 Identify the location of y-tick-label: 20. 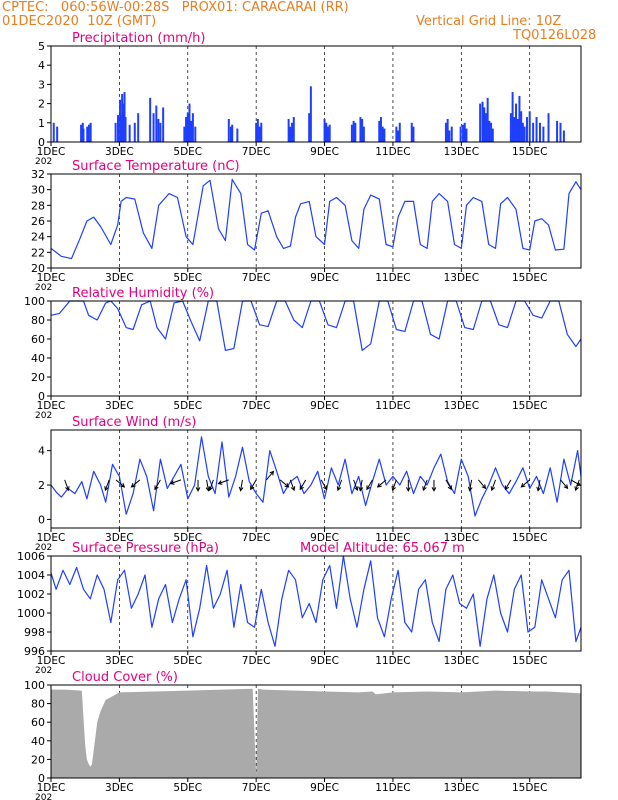
(38, 759).